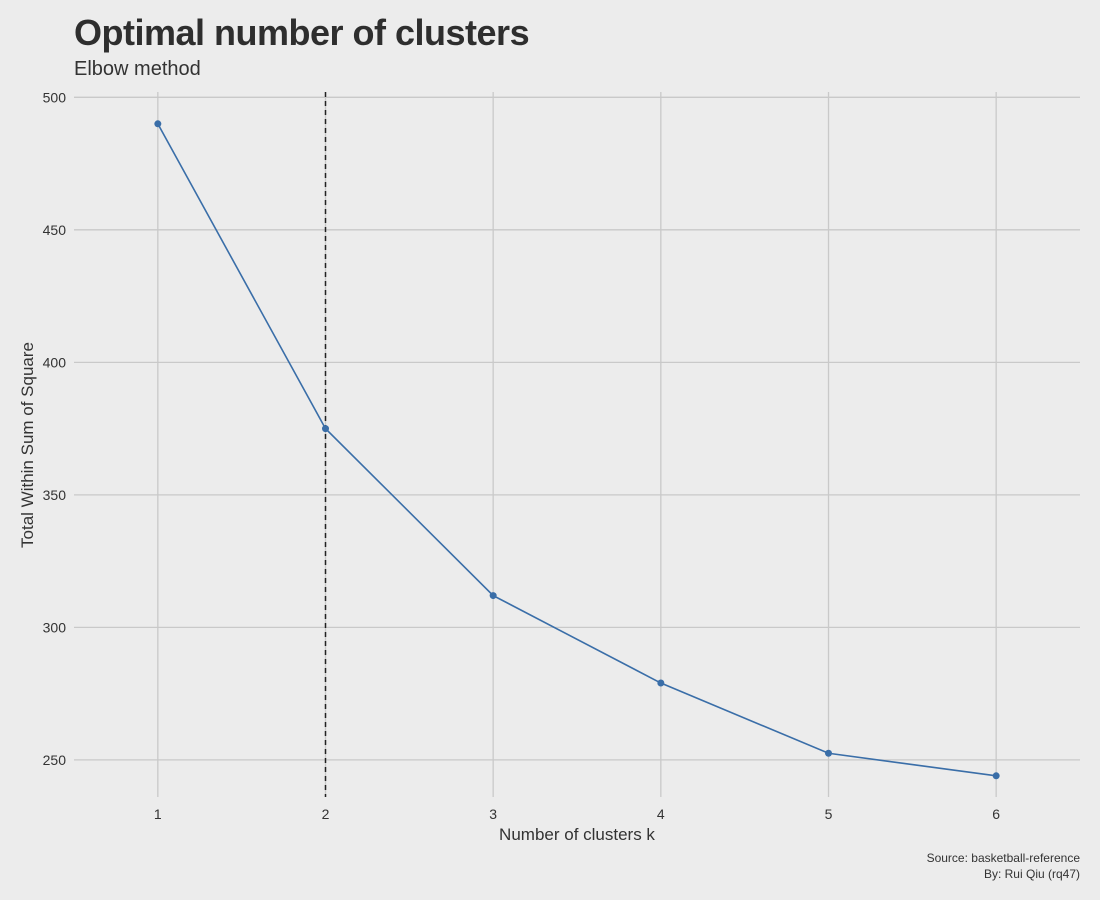  Describe the element at coordinates (661, 814) in the screenshot. I see `x-tick-label: 4` at that location.